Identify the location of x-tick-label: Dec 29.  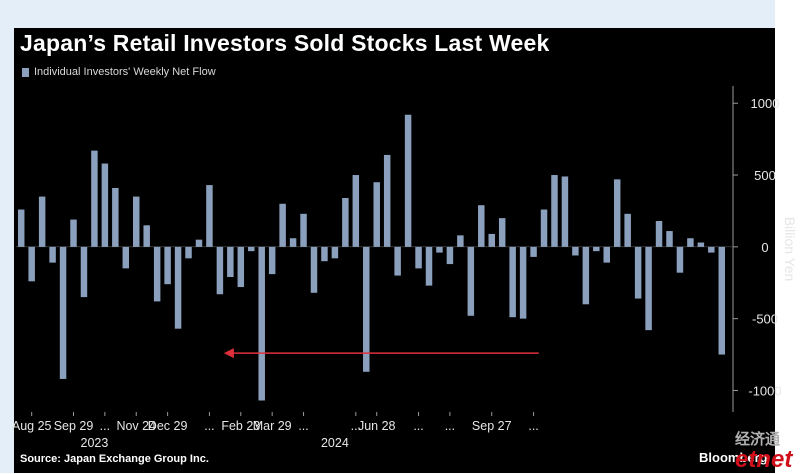
(168, 426).